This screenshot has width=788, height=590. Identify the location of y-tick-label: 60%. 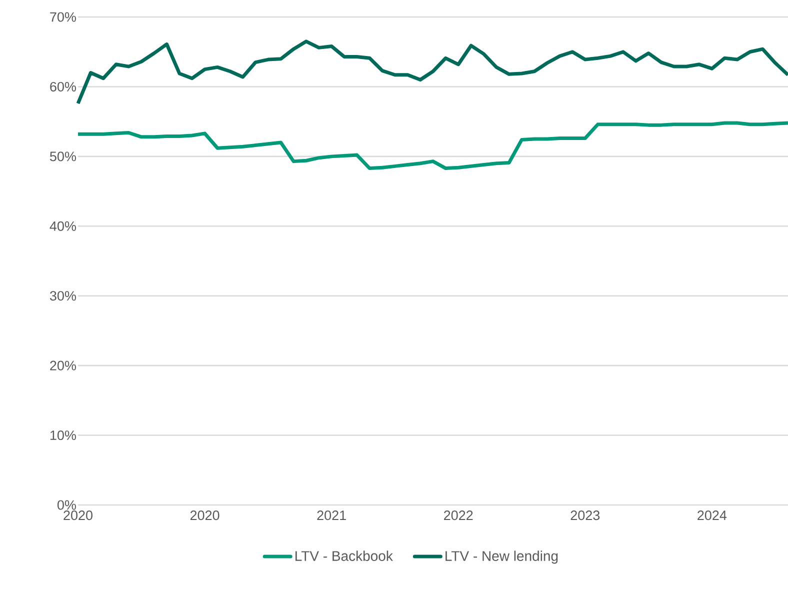
(63, 87).